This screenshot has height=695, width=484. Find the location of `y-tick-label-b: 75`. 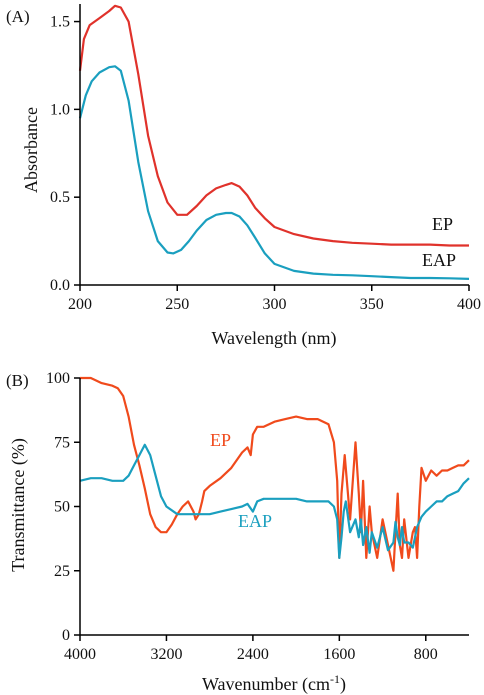

y-tick-label-b: 75 is located at coordinates (62, 442).